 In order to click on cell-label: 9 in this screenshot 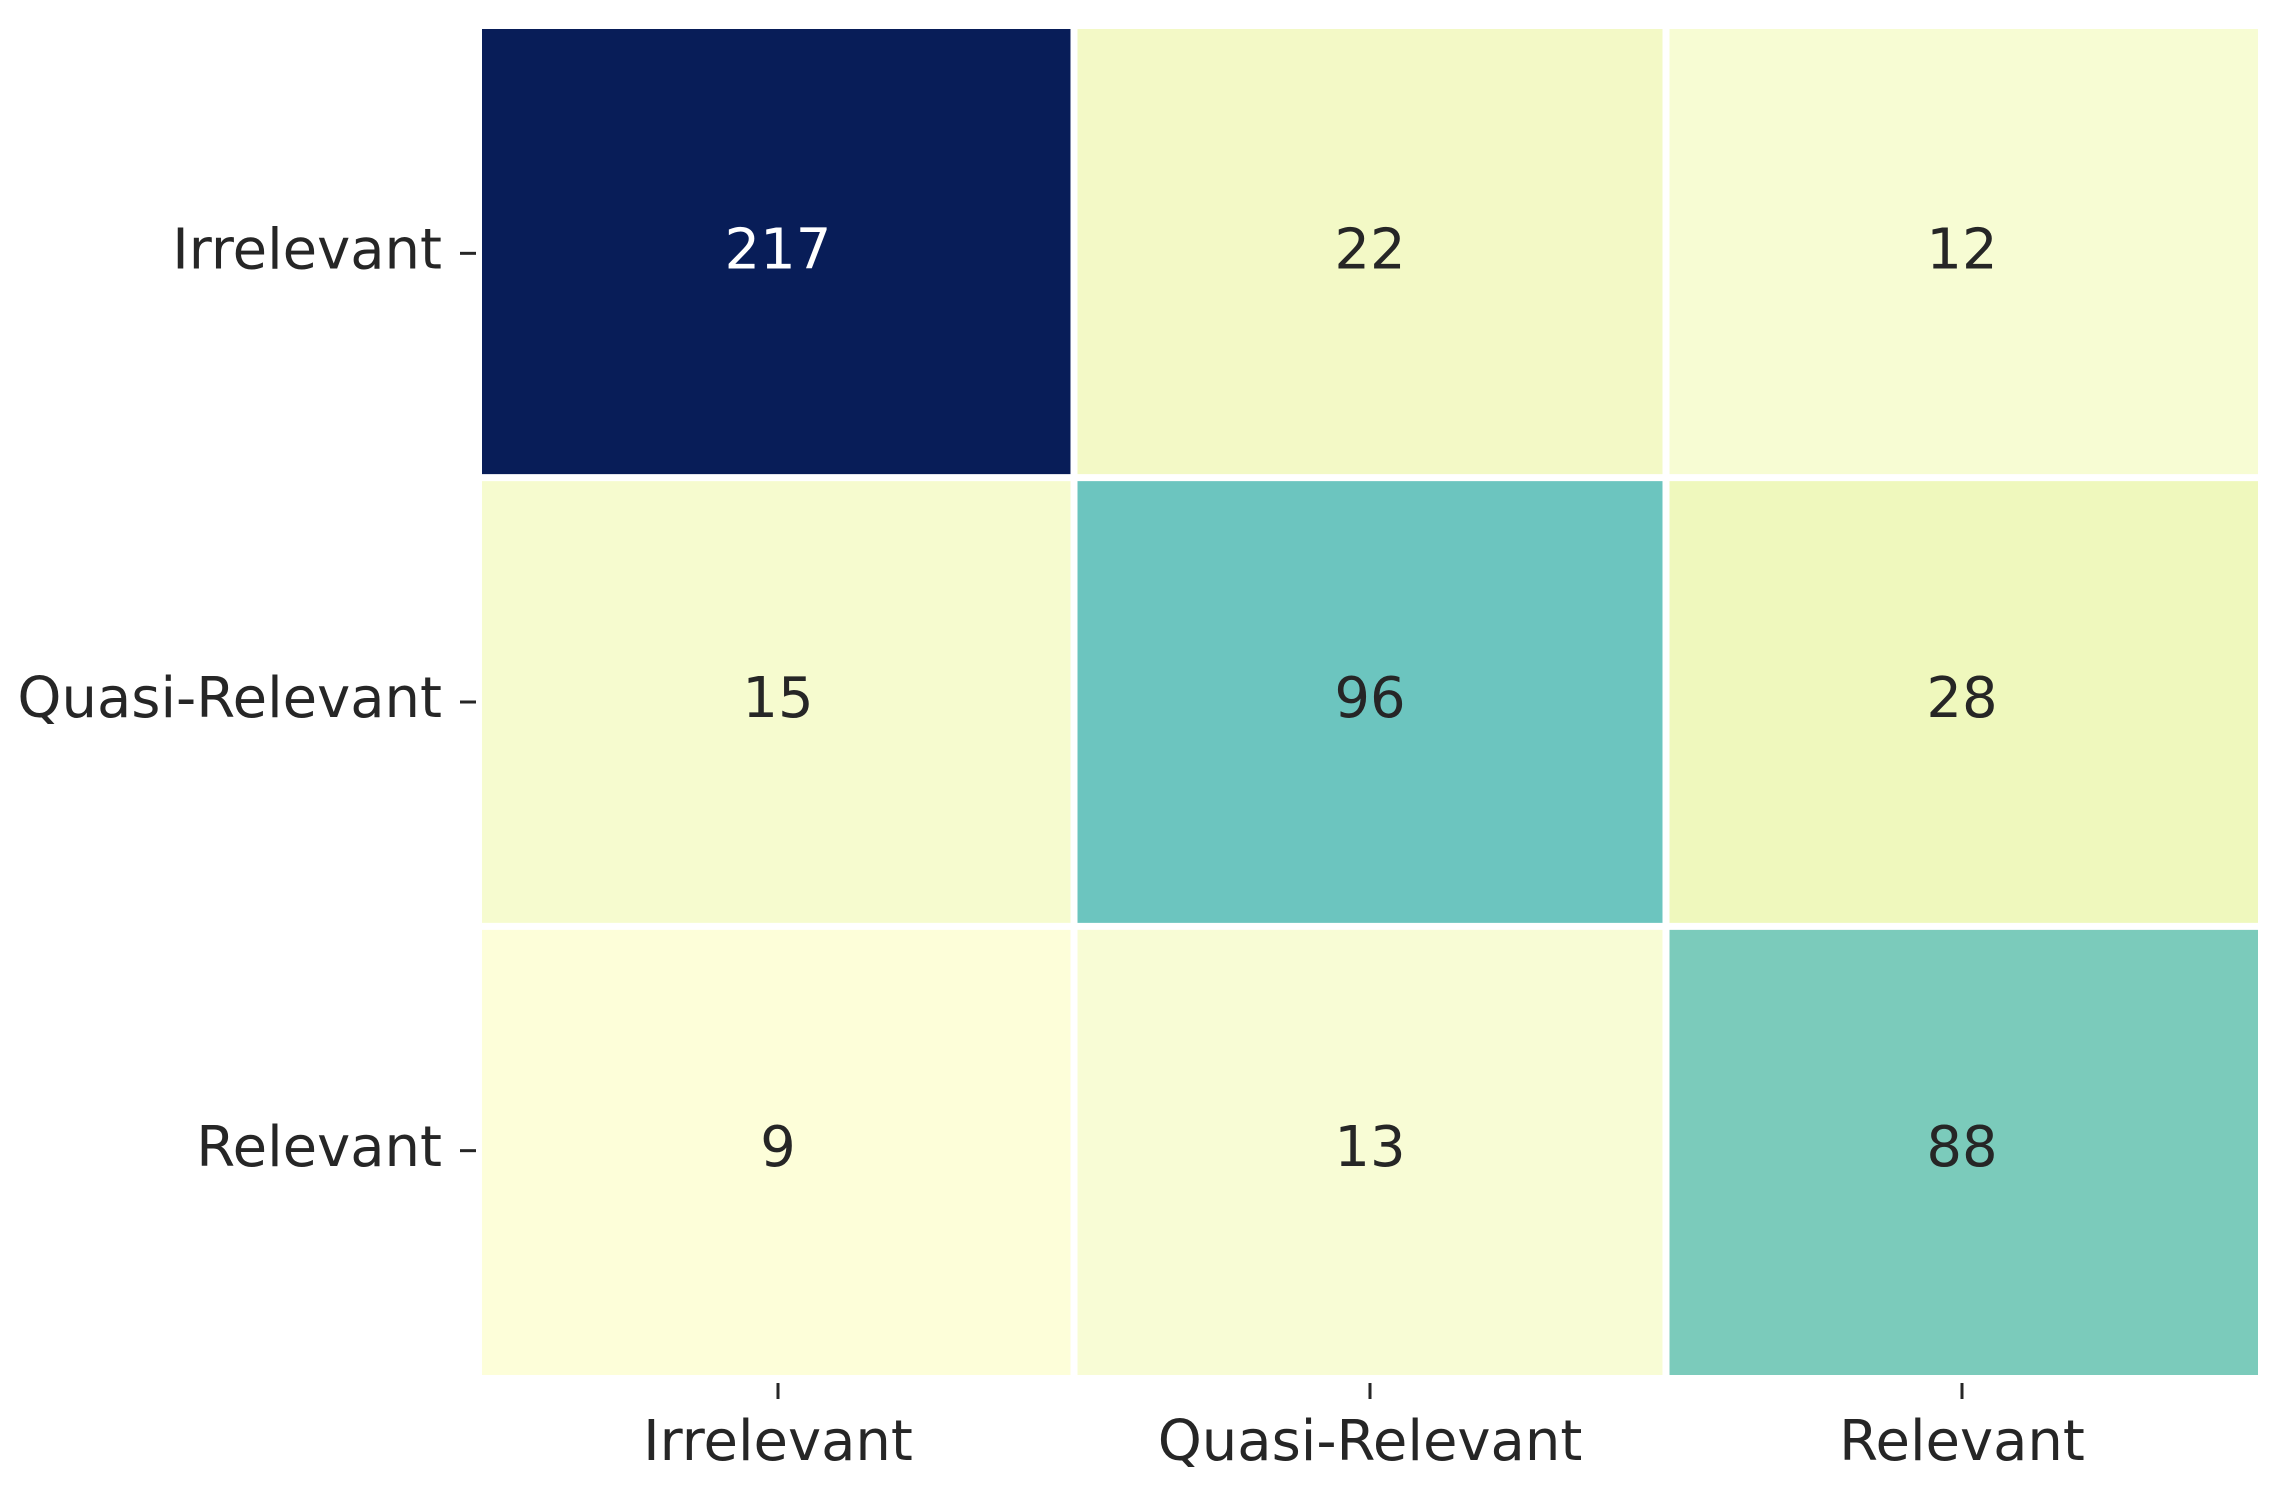, I will do `click(778, 1147)`.